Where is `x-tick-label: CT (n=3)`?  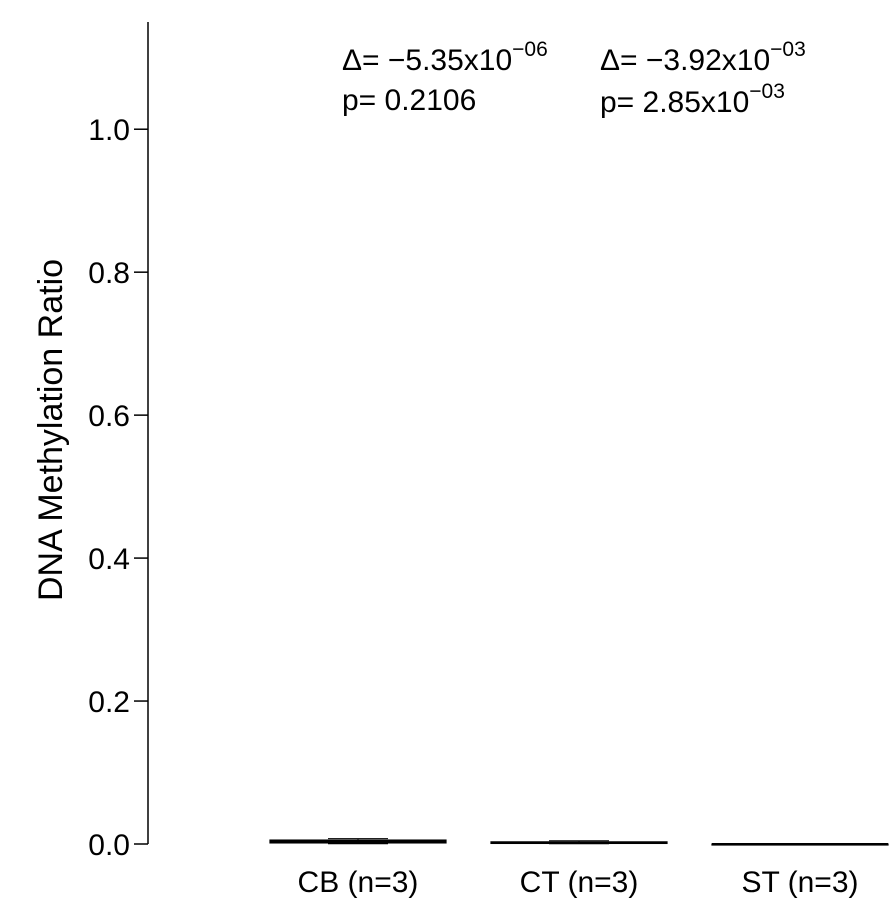 x-tick-label: CT (n=3) is located at coordinates (579, 882).